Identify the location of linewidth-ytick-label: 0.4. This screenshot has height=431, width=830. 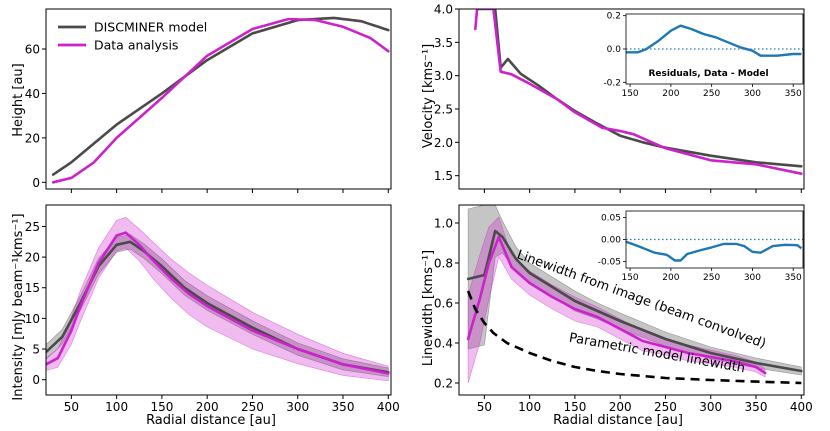
(443, 344).